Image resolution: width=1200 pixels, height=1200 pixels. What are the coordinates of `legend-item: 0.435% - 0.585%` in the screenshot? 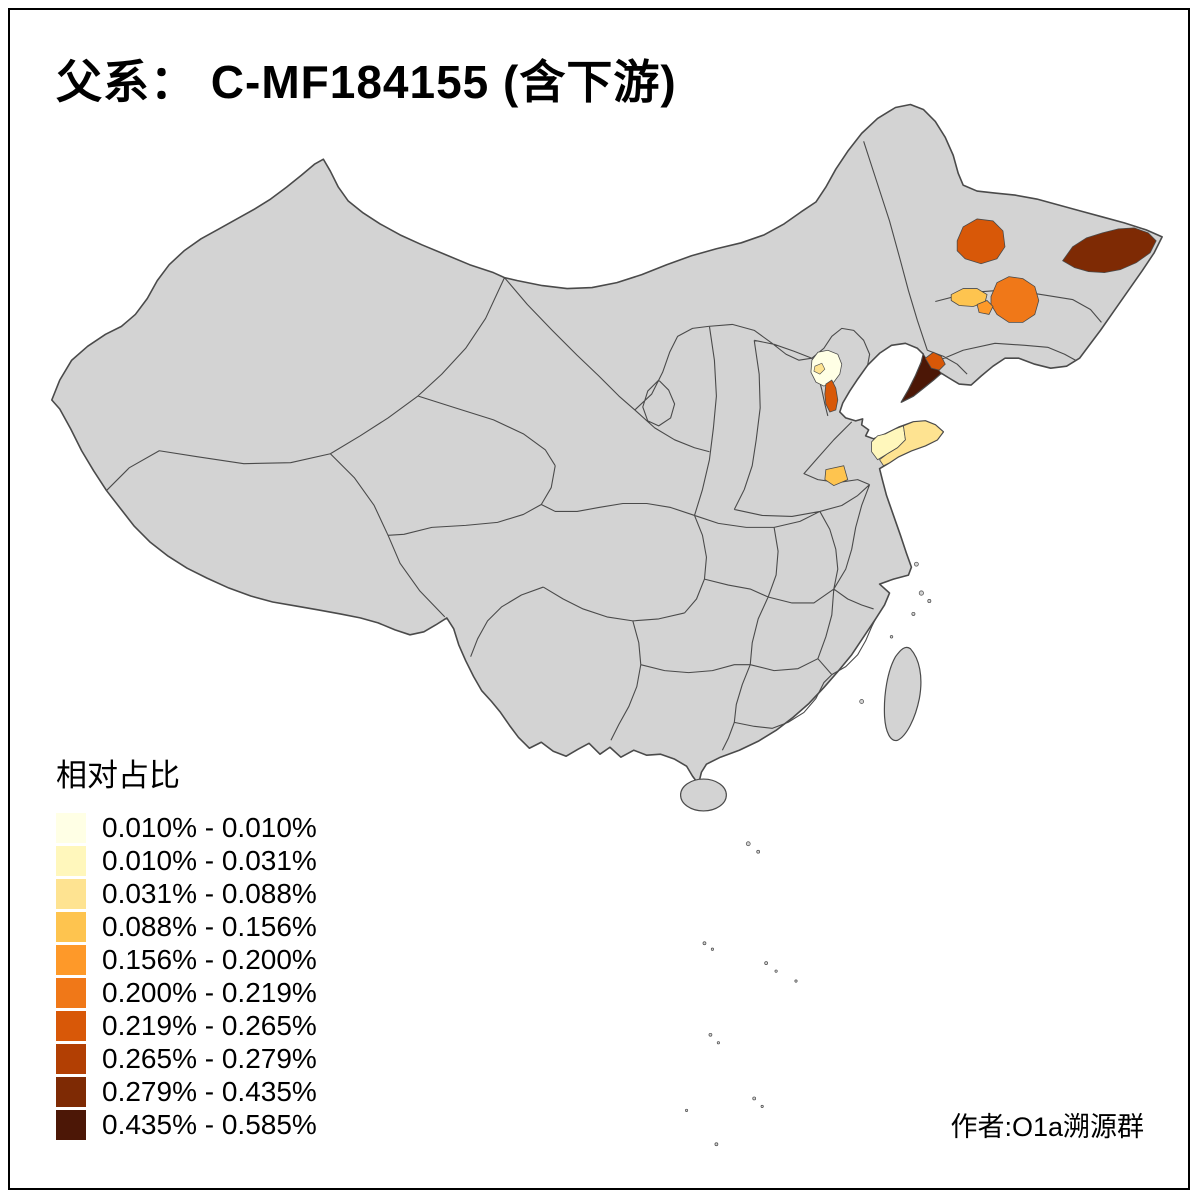 It's located at (186, 1124).